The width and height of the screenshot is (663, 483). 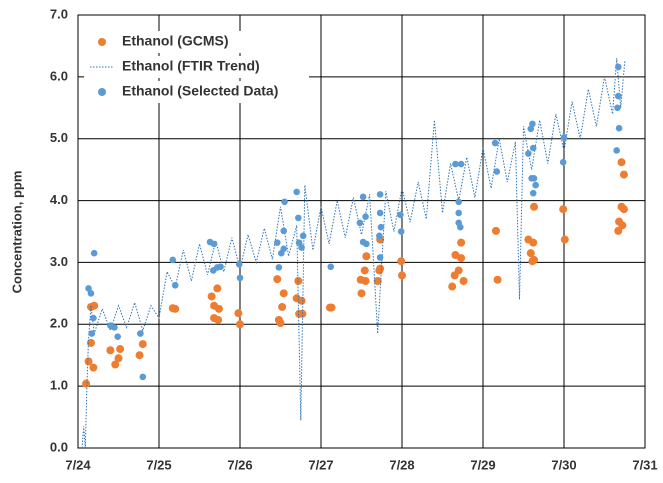 I want to click on y-tick-label: 3.0, so click(x=59, y=261).